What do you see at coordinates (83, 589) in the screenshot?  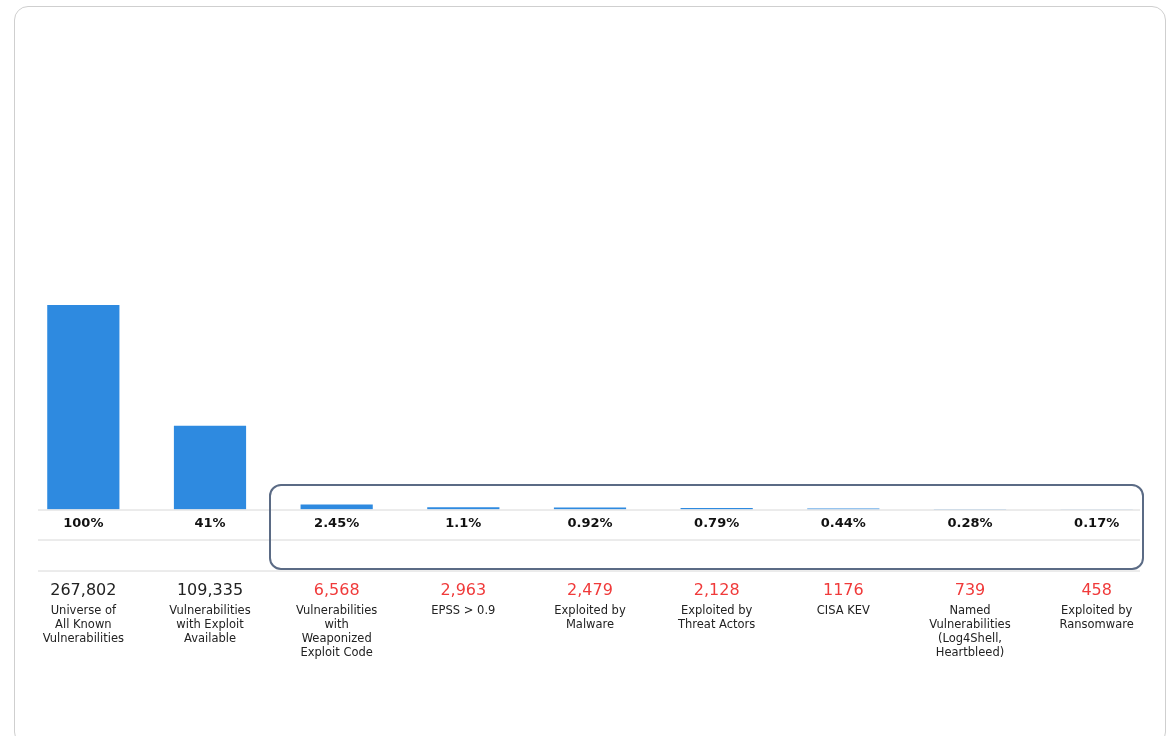 I see `text: 267,802` at bounding box center [83, 589].